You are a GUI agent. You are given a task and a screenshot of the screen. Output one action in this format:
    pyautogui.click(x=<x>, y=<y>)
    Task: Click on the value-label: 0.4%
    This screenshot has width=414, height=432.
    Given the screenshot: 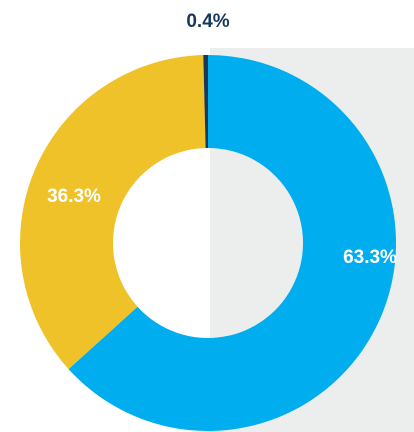 What is the action you would take?
    pyautogui.click(x=207, y=21)
    